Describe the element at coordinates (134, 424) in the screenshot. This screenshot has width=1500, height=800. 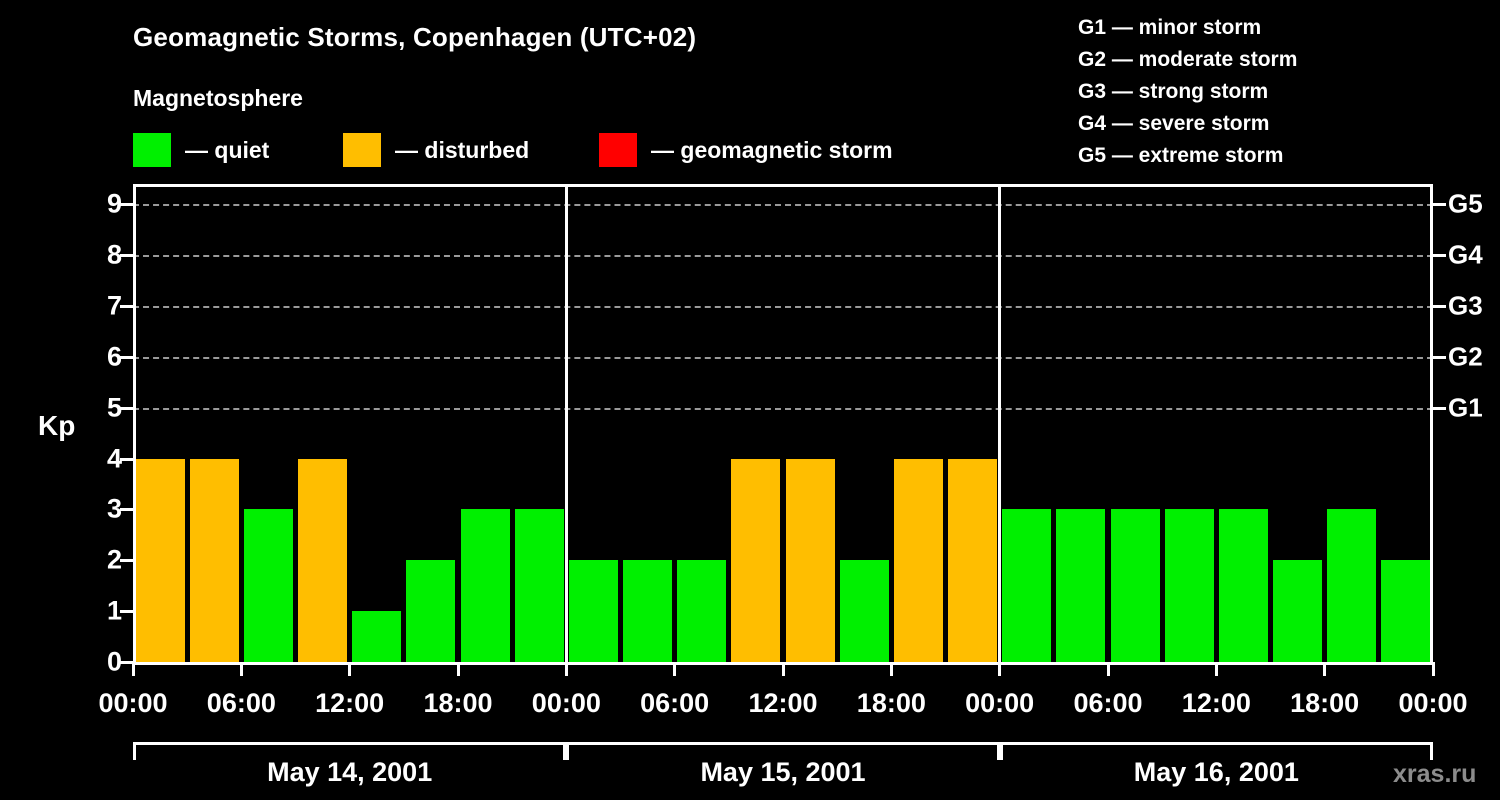
I see `plot-border-left` at that location.